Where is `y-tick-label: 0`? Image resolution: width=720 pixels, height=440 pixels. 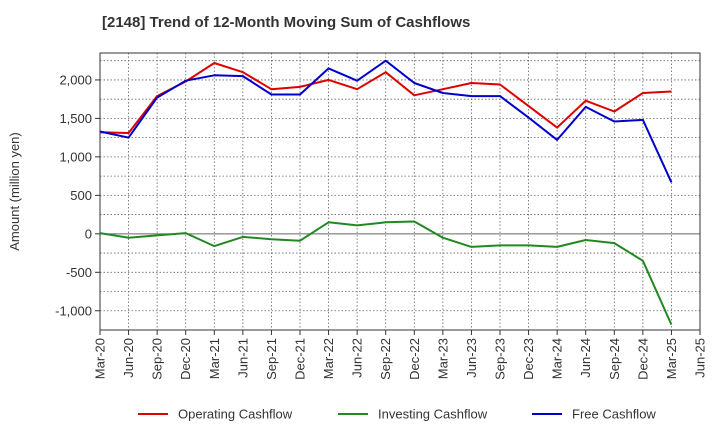 y-tick-label: 0 is located at coordinates (88, 233).